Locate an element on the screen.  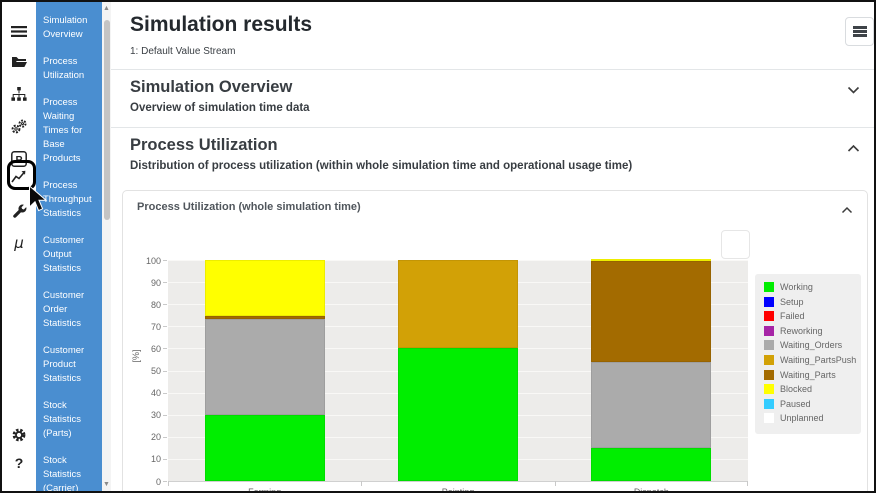
x-axis-label: Forming is located at coordinates (265, 490).